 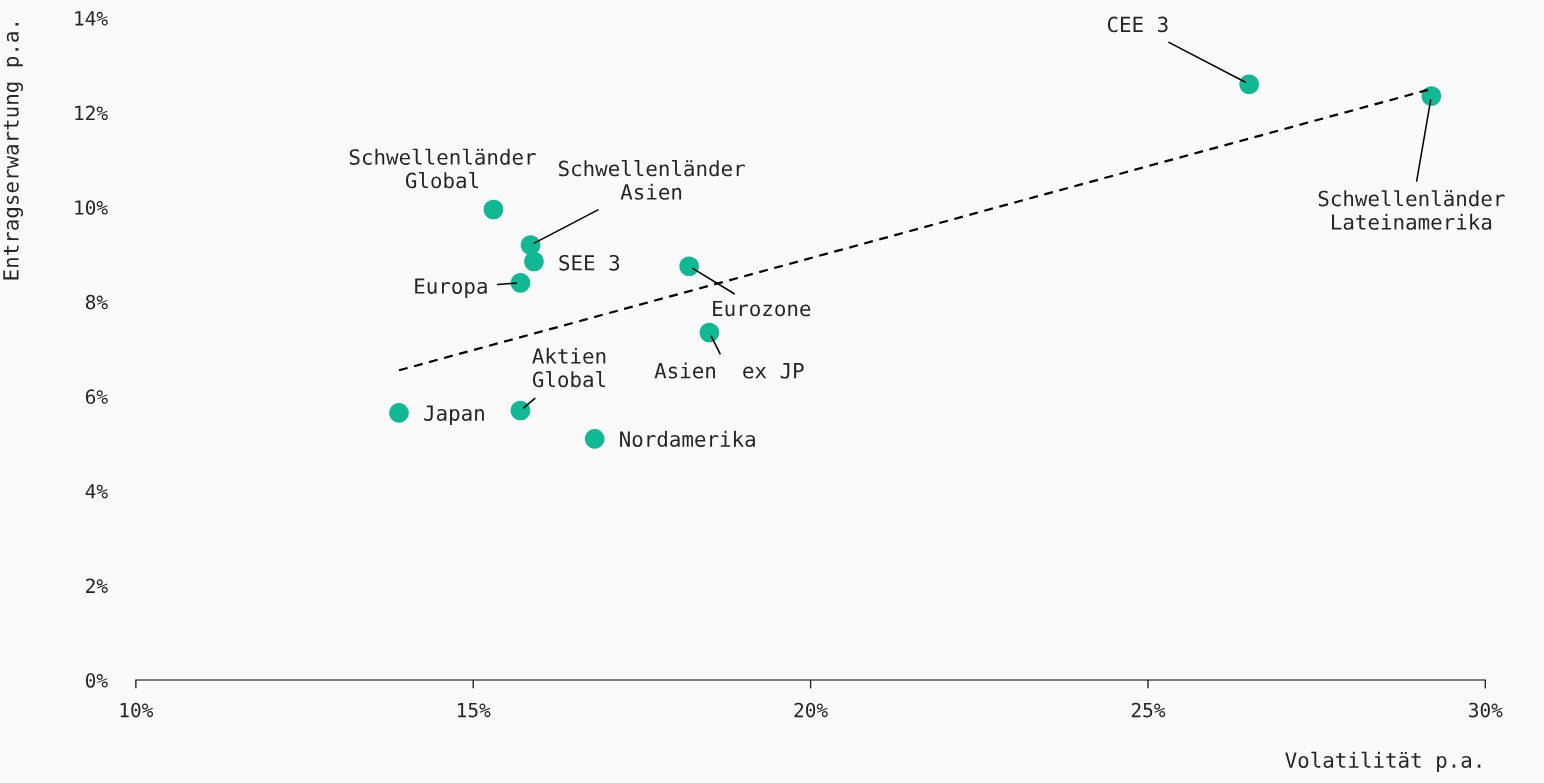 I want to click on annotation: Asien ex JP, so click(x=729, y=370).